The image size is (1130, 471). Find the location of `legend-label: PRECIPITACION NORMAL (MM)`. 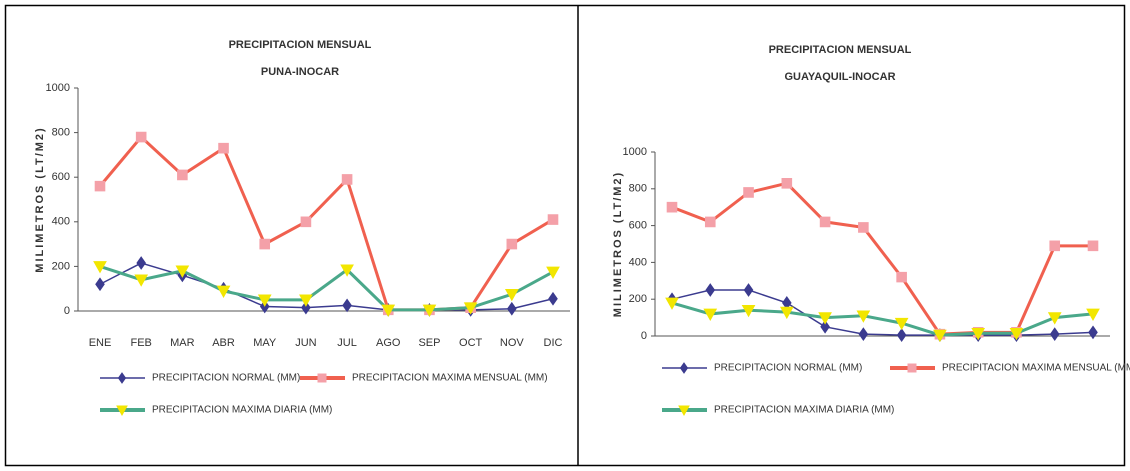

legend-label: PRECIPITACION NORMAL (MM) is located at coordinates (788, 368).